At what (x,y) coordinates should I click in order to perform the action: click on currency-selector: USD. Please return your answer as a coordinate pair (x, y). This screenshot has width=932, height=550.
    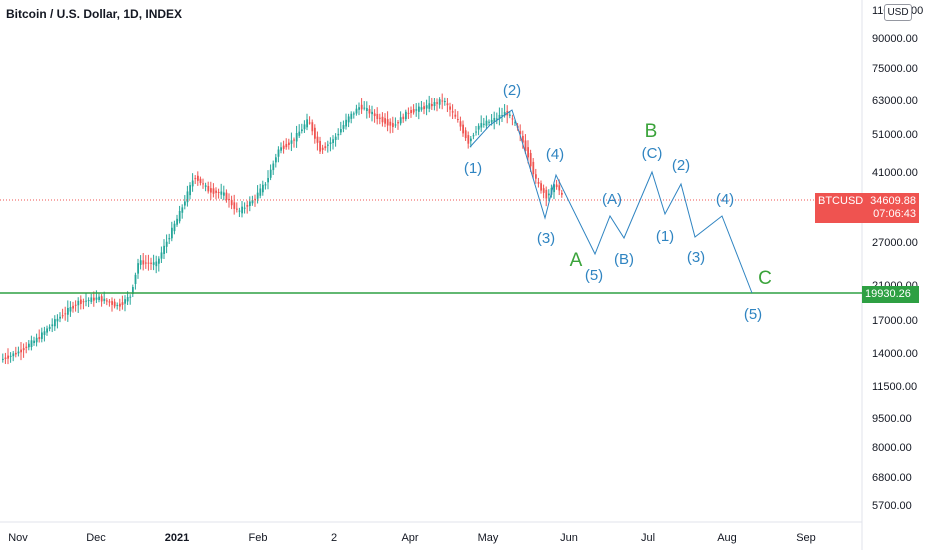
    Looking at the image, I should click on (898, 12).